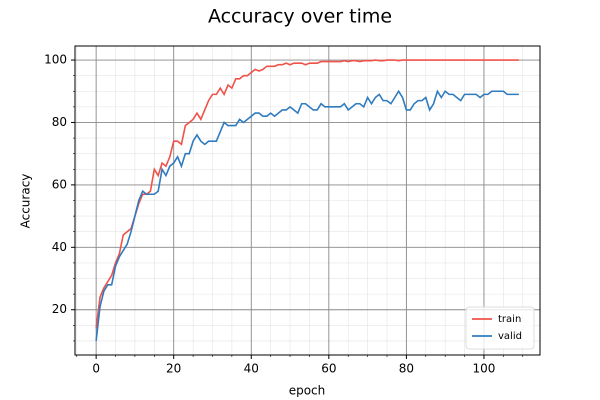 The image size is (600, 400). What do you see at coordinates (173, 369) in the screenshot?
I see `x-tick-label: 20` at bounding box center [173, 369].